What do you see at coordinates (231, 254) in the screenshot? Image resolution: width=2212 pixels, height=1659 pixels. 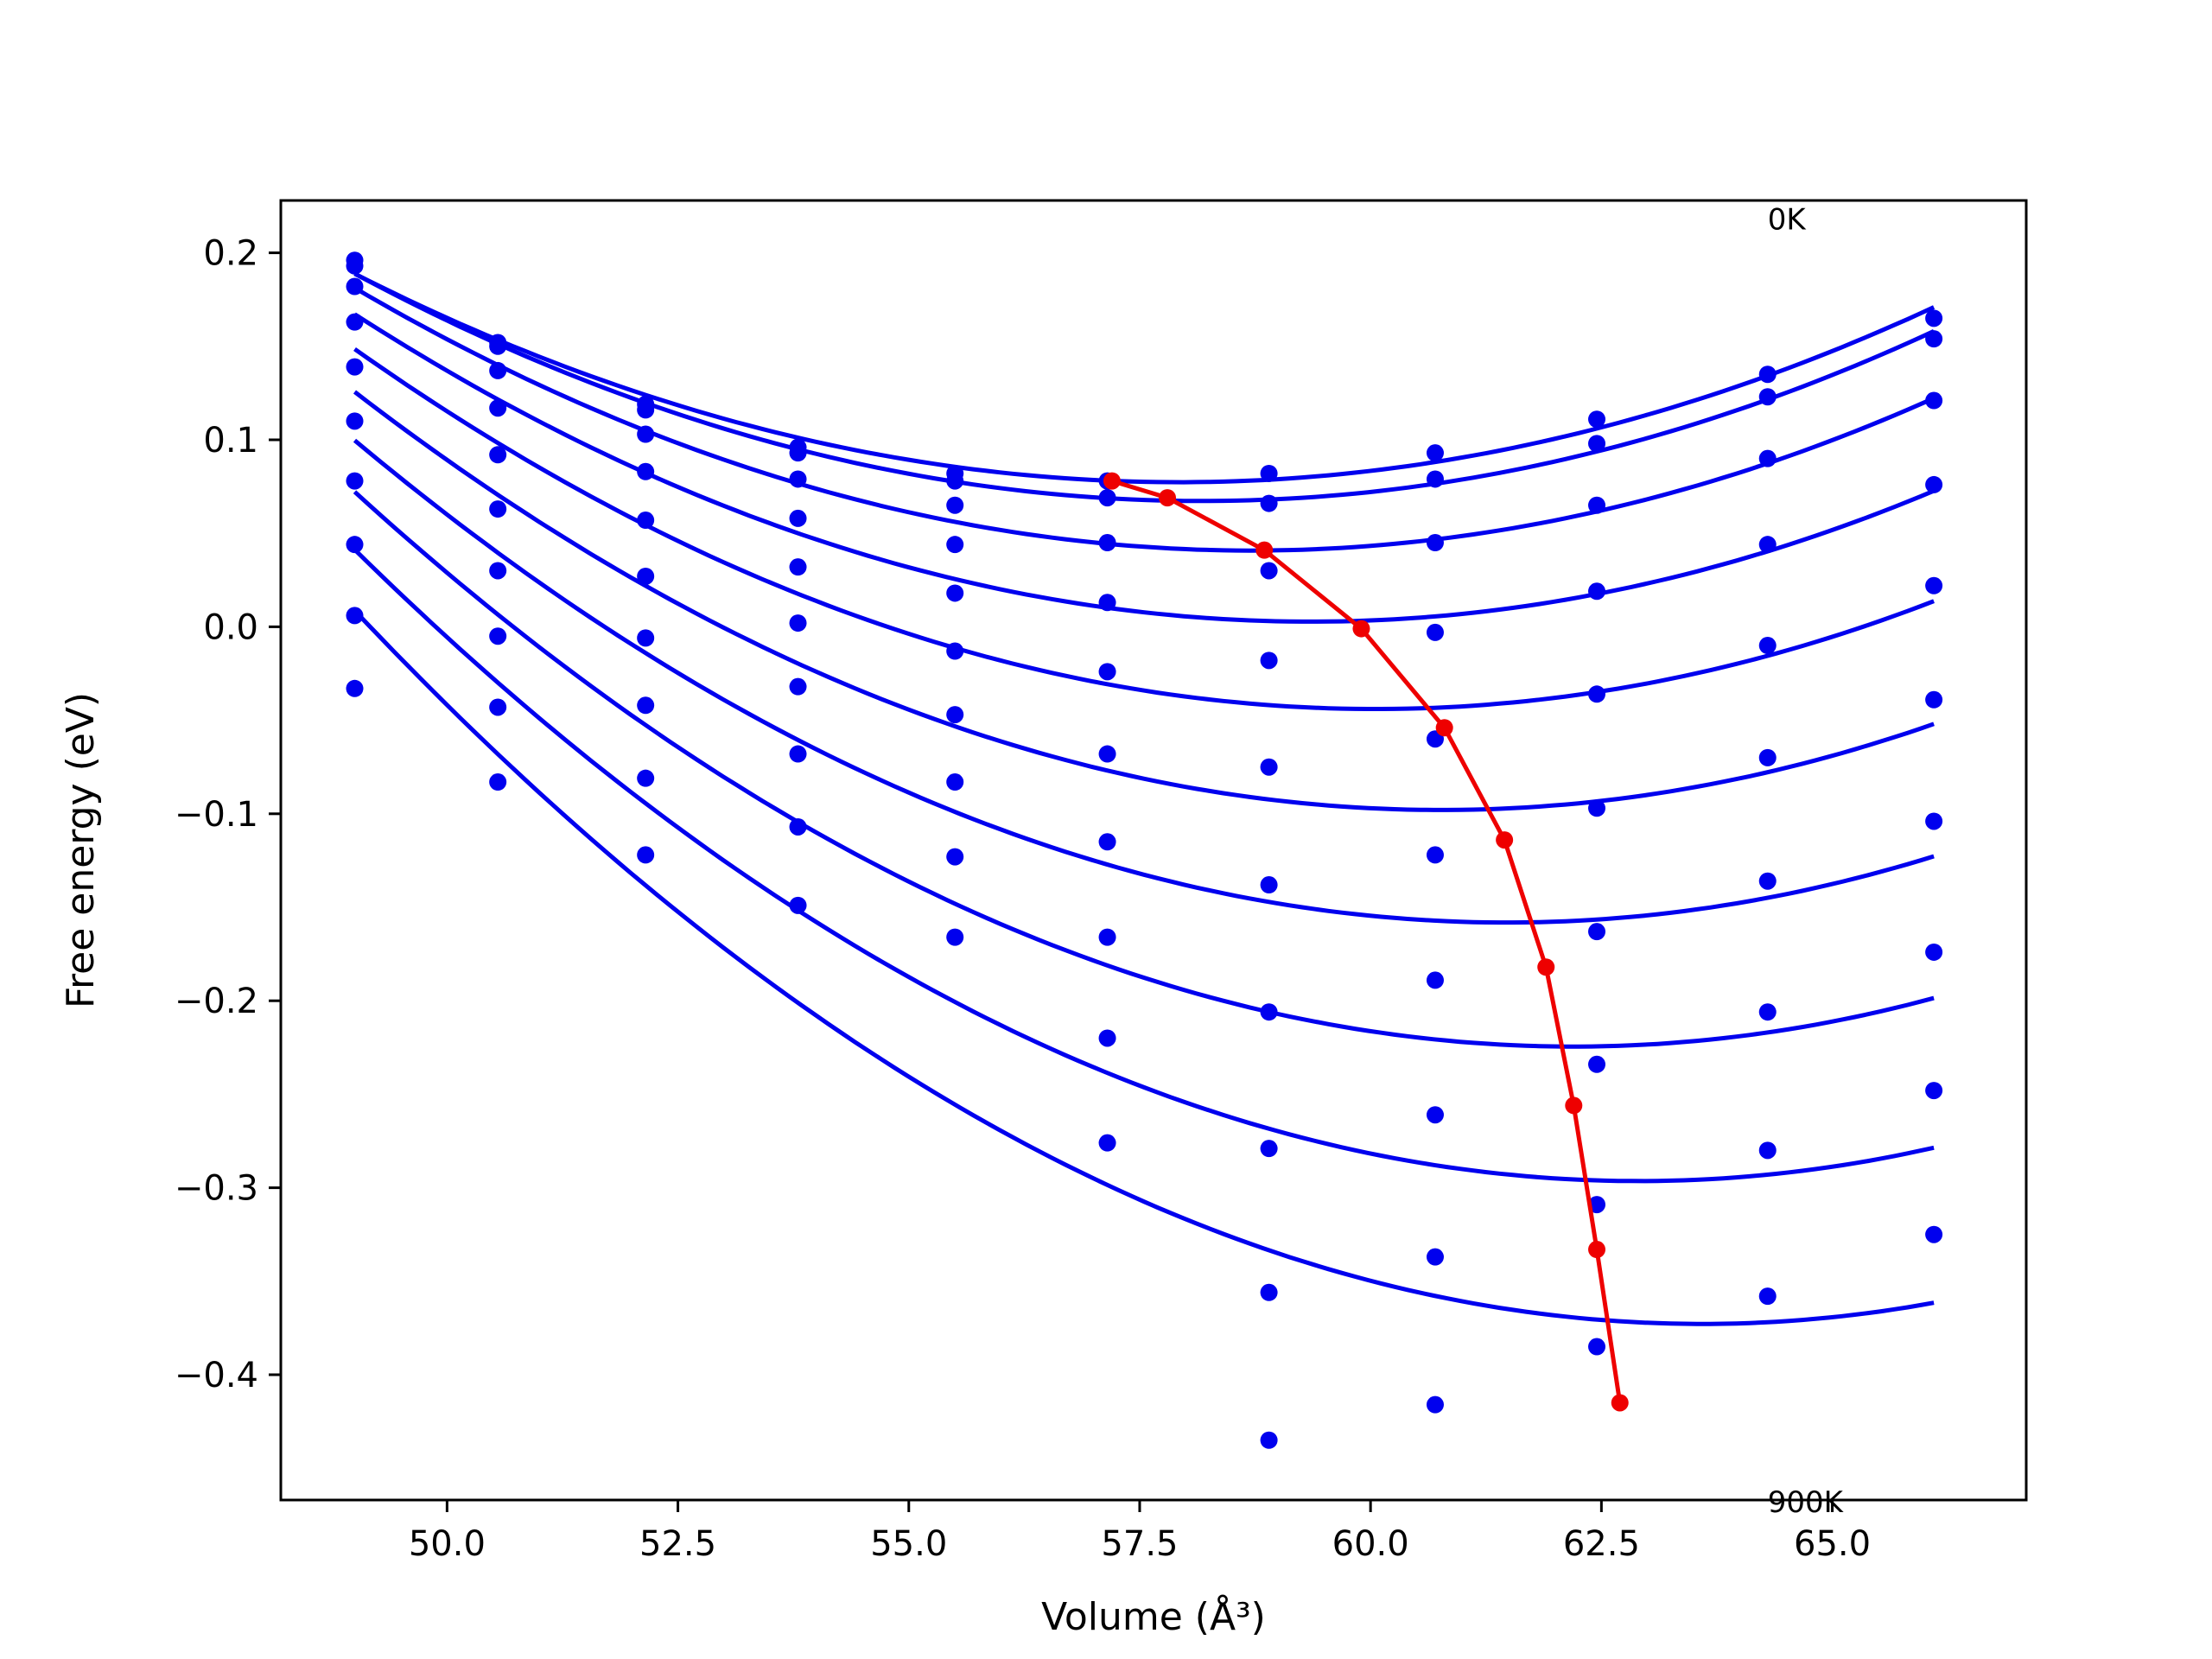 I see `y-tick-label: 0.2` at bounding box center [231, 254].